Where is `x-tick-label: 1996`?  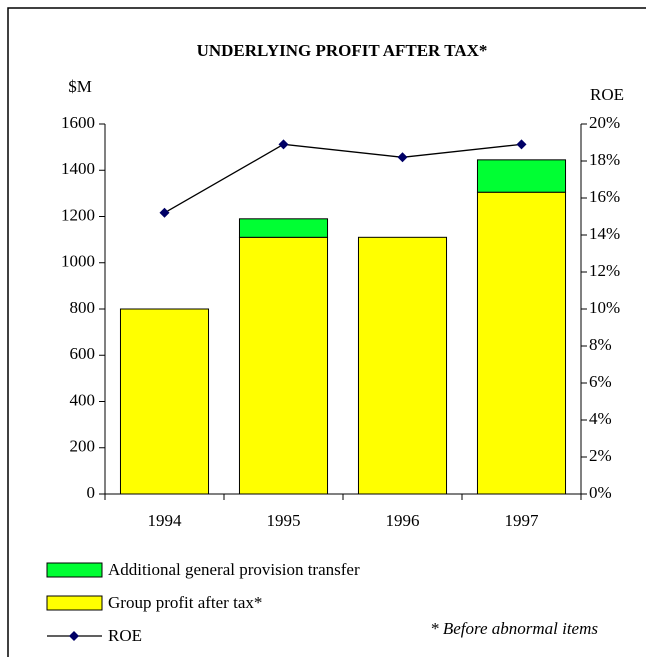 x-tick-label: 1996 is located at coordinates (403, 520).